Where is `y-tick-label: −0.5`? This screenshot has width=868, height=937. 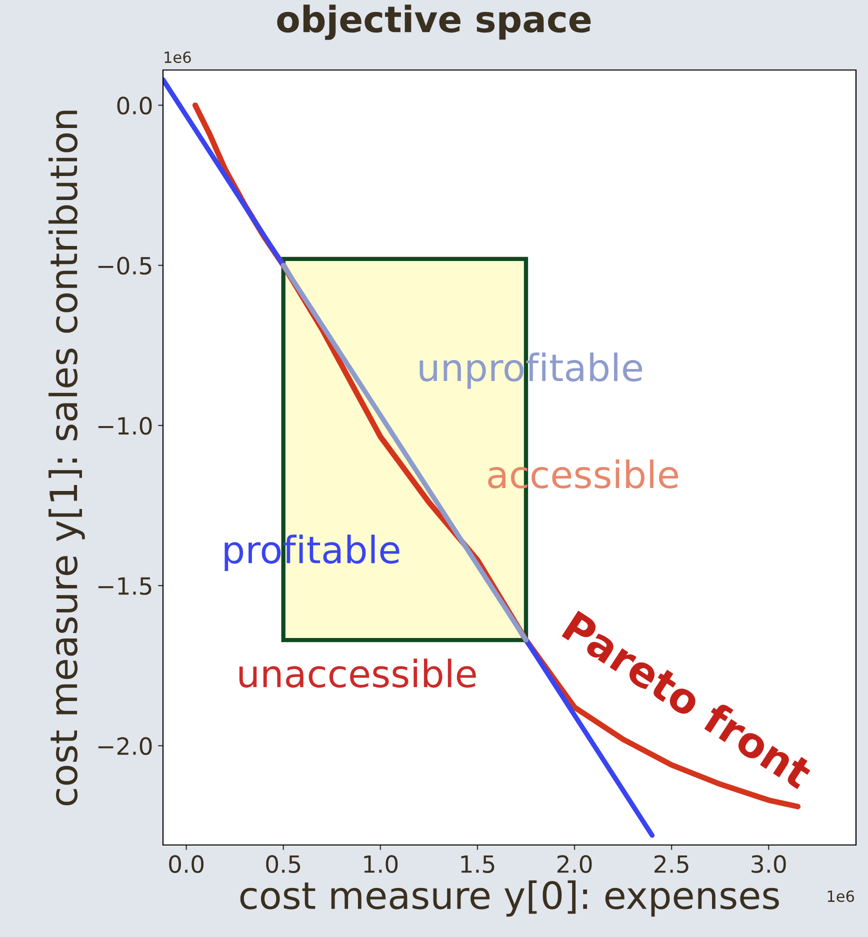 y-tick-label: −0.5 is located at coordinates (125, 265).